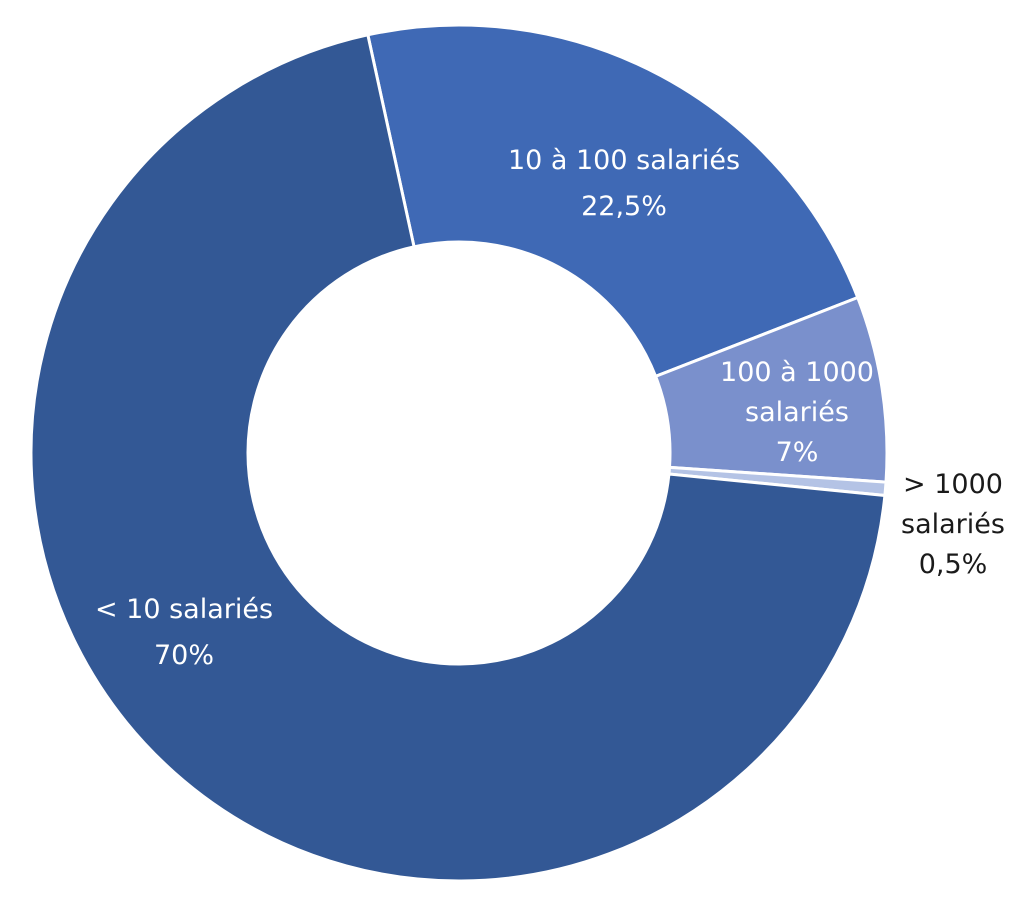  What do you see at coordinates (953, 484) in the screenshot?
I see `slice-label-line: > 1000` at bounding box center [953, 484].